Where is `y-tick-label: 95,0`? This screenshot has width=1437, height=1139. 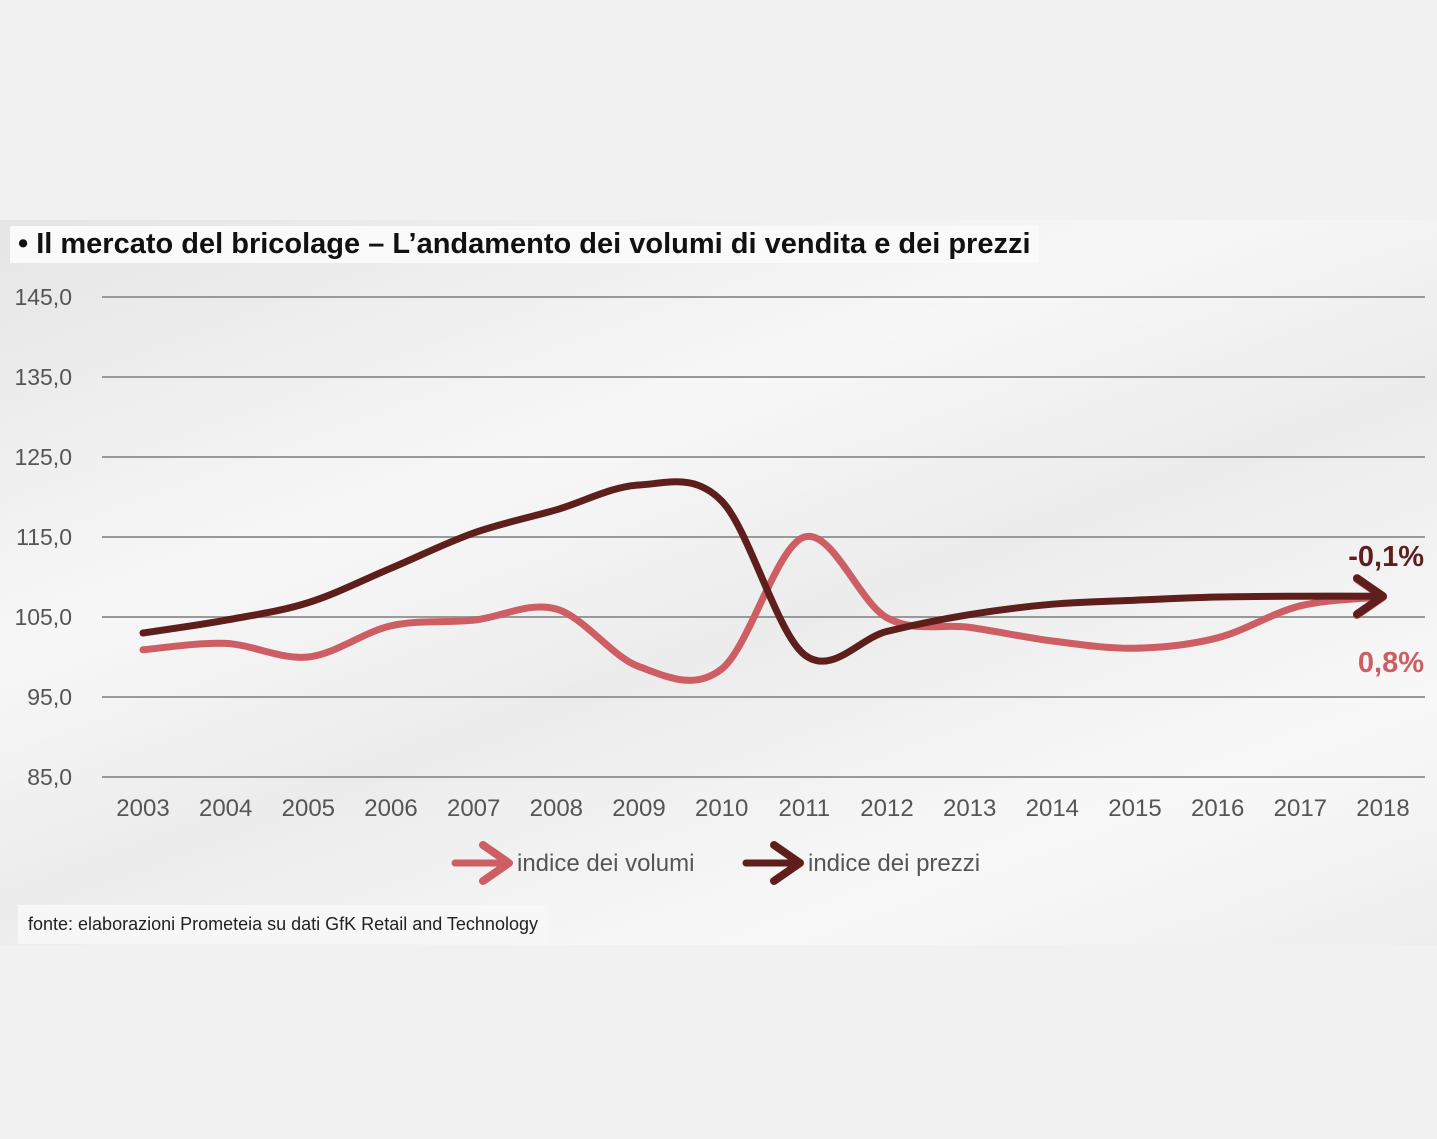 y-tick-label: 95,0 is located at coordinates (49, 697).